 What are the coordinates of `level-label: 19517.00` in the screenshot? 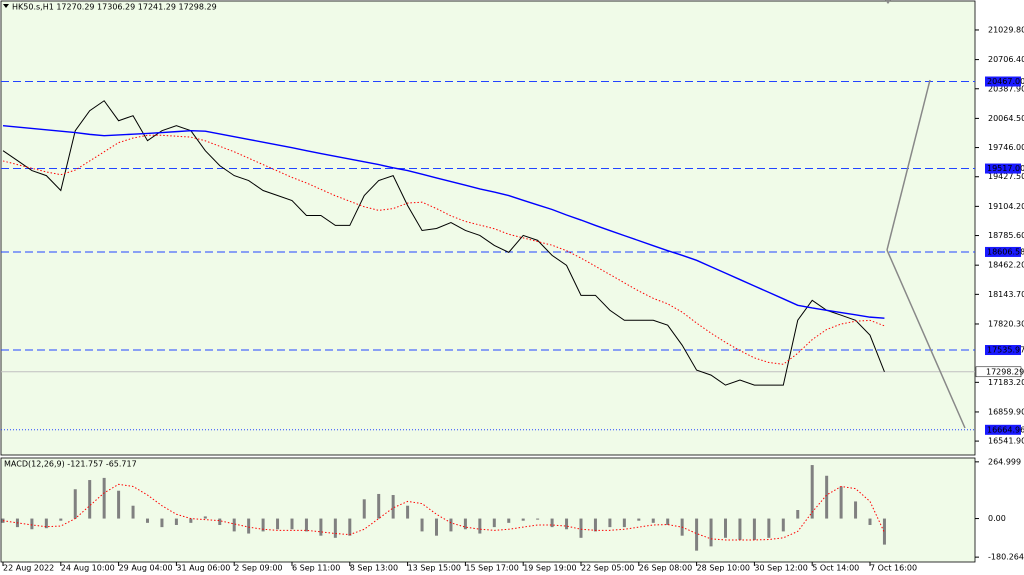 It's located at (1005, 168).